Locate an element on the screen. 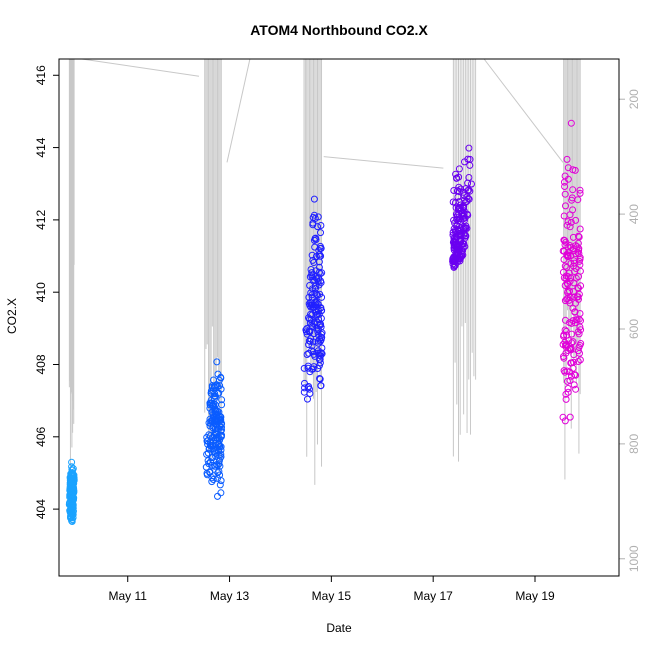 The height and width of the screenshot is (650, 650). y-axis-label: CO2.X is located at coordinates (12, 316).